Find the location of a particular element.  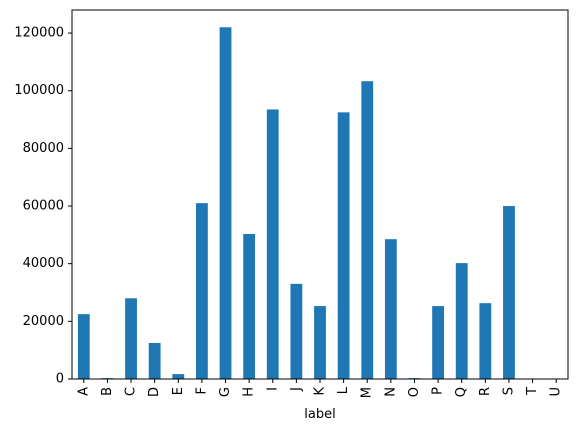

y-tick-label: 60000 is located at coordinates (43, 206).